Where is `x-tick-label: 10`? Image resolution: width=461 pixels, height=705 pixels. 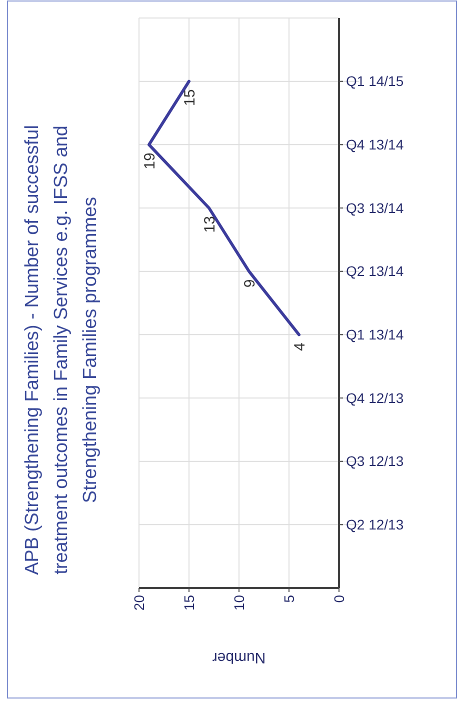
x-tick-label: 10 is located at coordinates (238, 602).